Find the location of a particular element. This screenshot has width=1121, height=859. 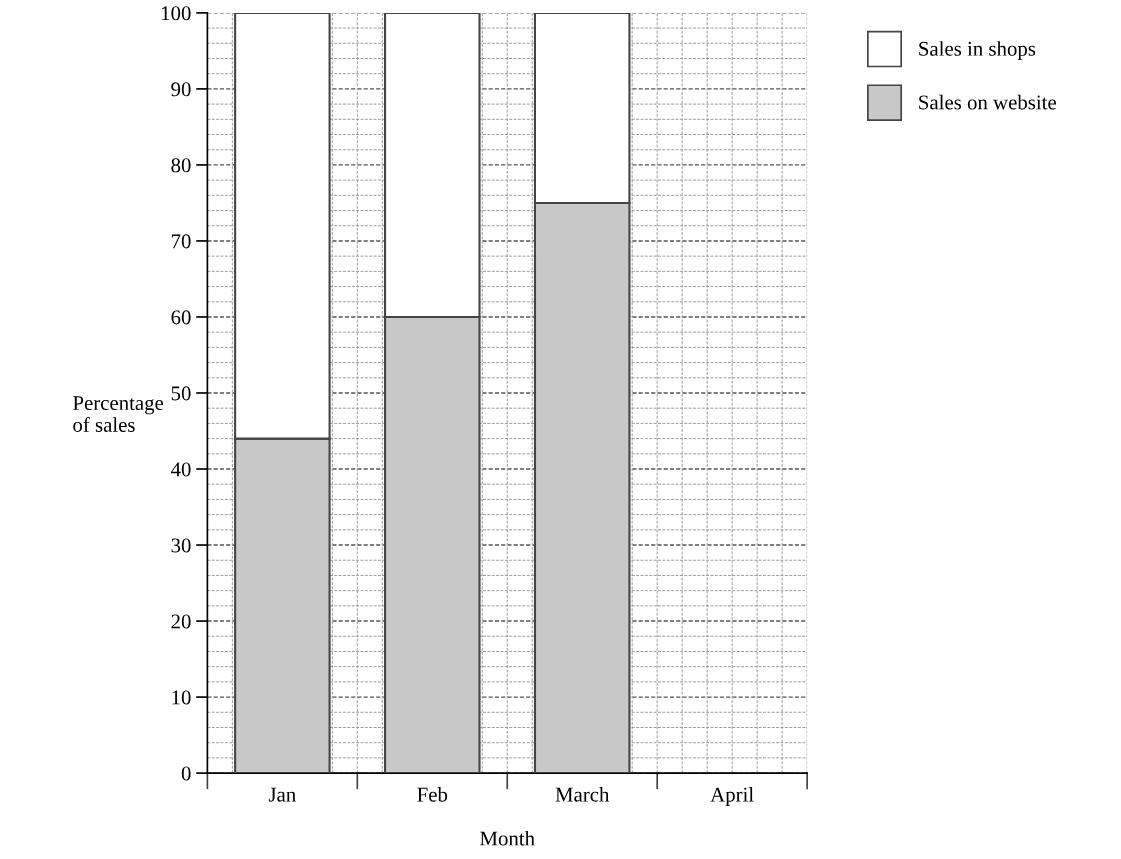

y-tick-label: 70 is located at coordinates (181, 241).